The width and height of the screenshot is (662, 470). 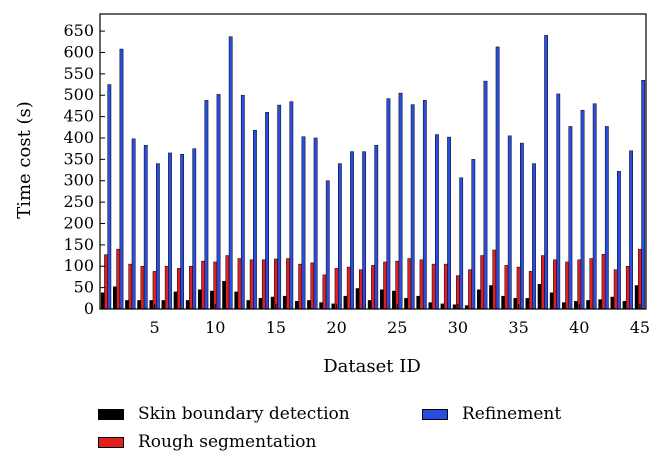 What do you see at coordinates (111, 442) in the screenshot?
I see `legend-swatch-red` at bounding box center [111, 442].